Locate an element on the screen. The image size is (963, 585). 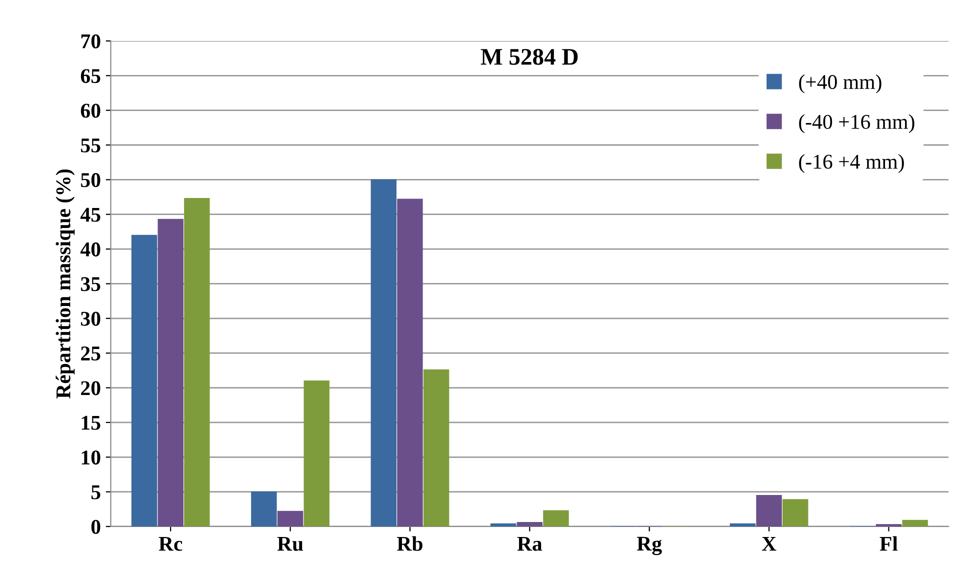
y-tick-label: 50 is located at coordinates (90, 180).